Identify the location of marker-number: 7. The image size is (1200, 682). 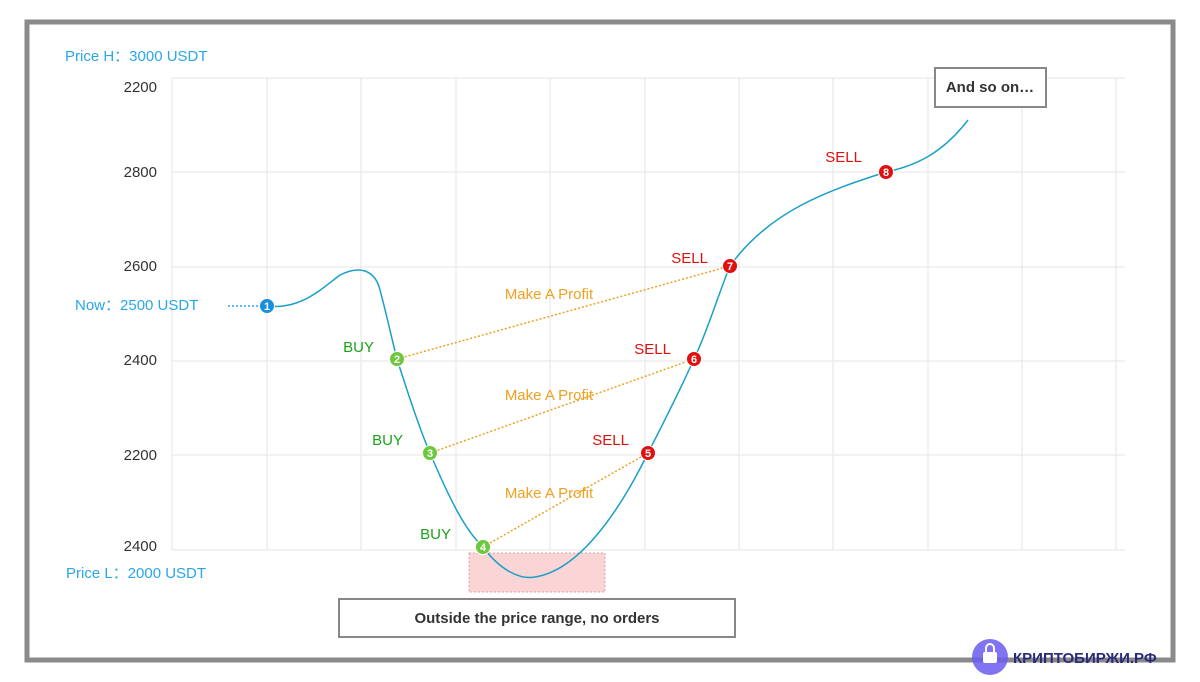
(730, 267).